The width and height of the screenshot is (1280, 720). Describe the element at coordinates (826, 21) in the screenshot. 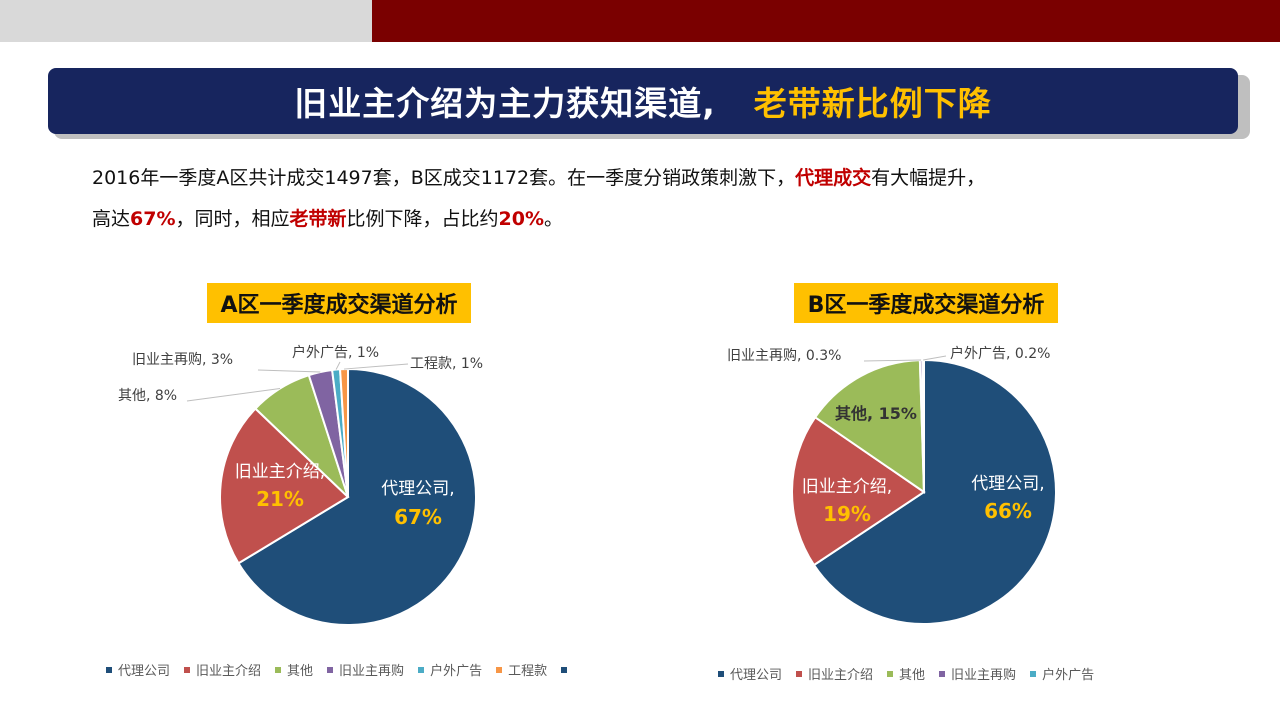

I see `top-accent-bar-red` at that location.